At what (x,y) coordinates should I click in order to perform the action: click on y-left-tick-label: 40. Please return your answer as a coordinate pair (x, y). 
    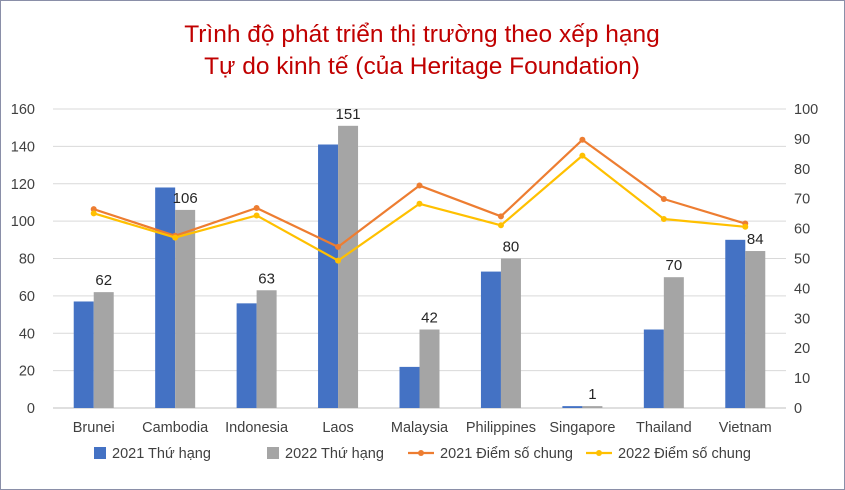
    Looking at the image, I should click on (27, 334).